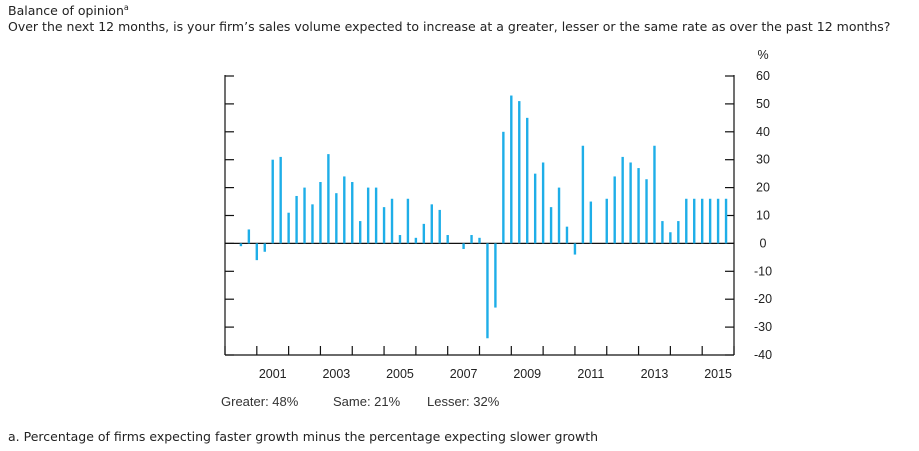 This screenshot has height=451, width=919. I want to click on y-tick-label: -10, so click(763, 271).